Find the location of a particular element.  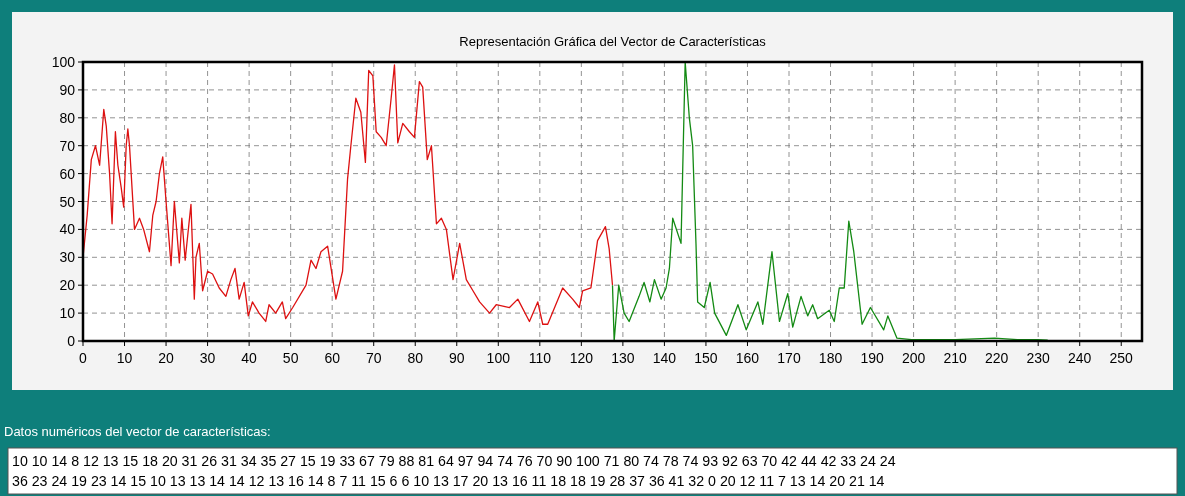

x-tick-label: 40 is located at coordinates (249, 358).